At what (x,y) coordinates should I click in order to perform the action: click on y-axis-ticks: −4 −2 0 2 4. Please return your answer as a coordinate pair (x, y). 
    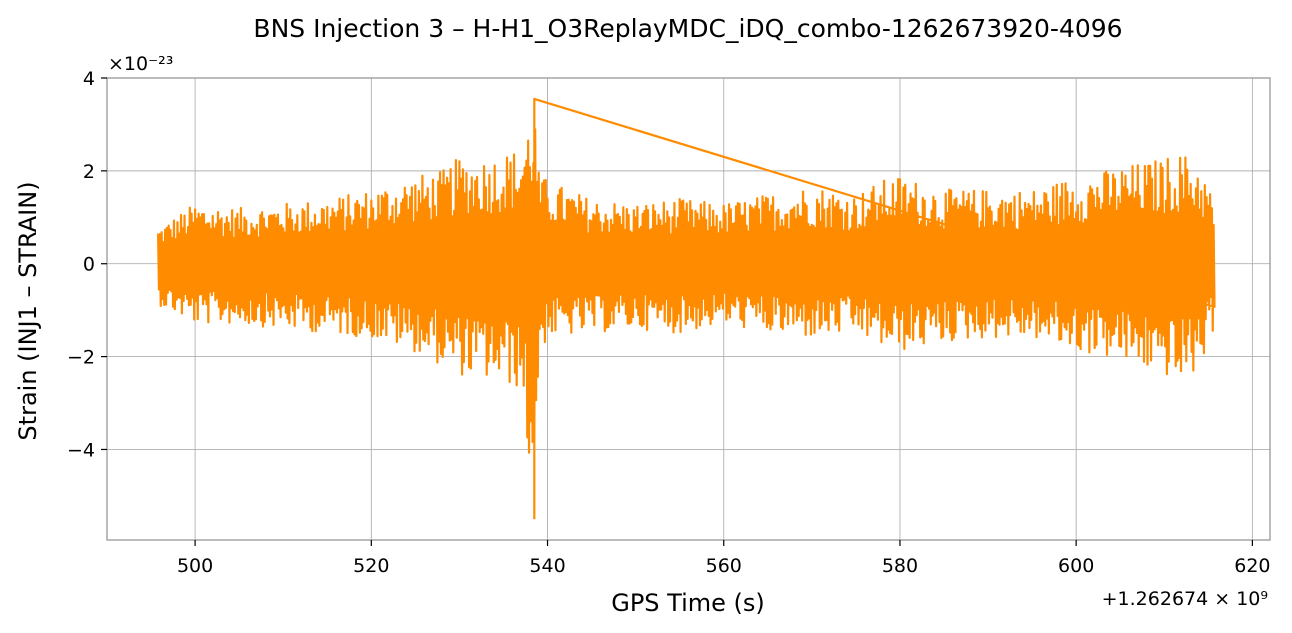
    Looking at the image, I should click on (87, 264).